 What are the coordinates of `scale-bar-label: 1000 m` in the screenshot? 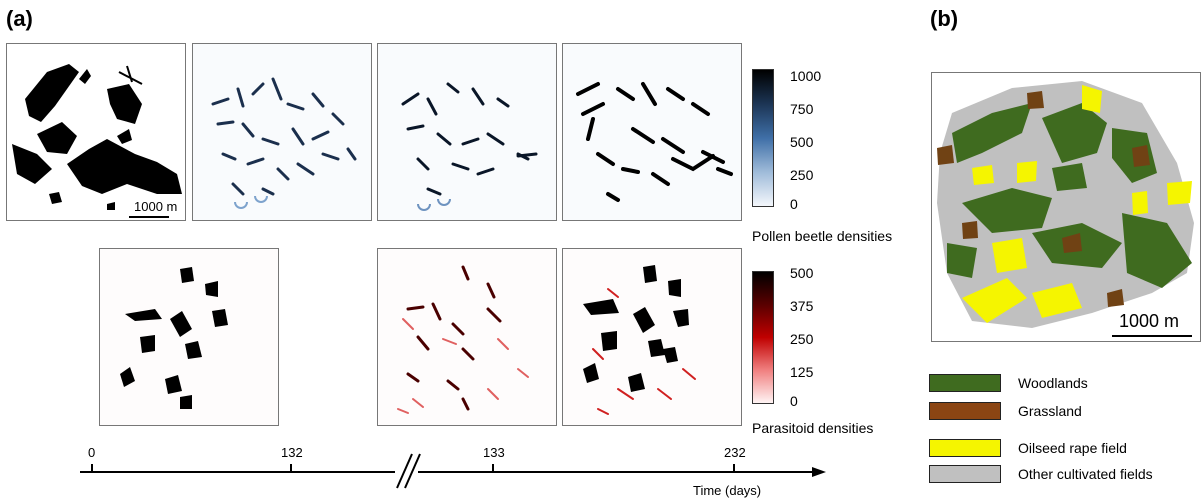 It's located at (156, 206).